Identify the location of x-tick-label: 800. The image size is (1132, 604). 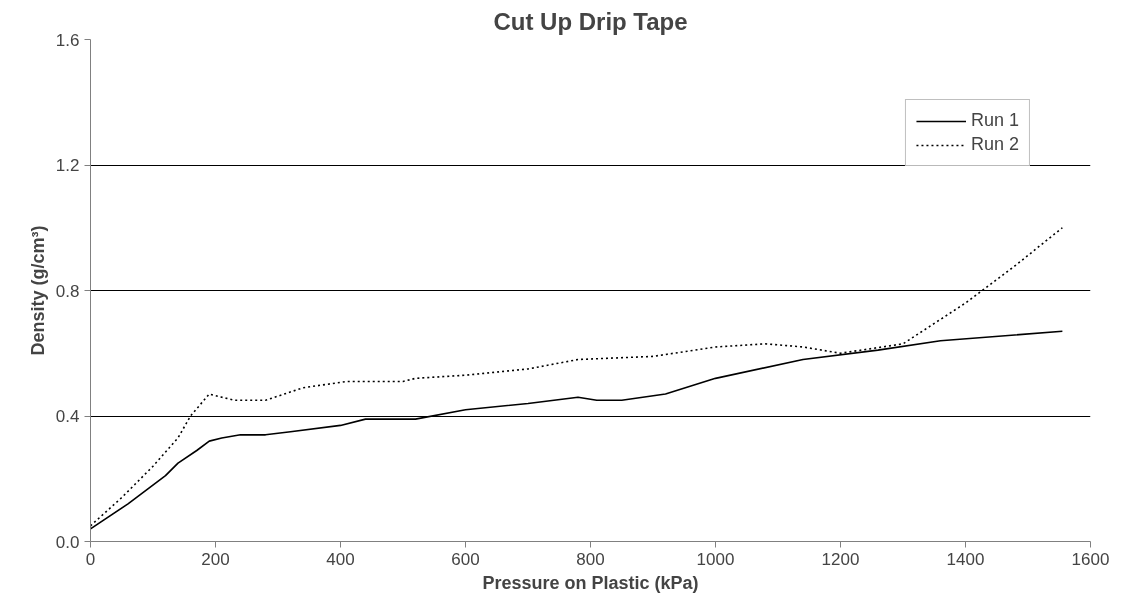
(590, 559).